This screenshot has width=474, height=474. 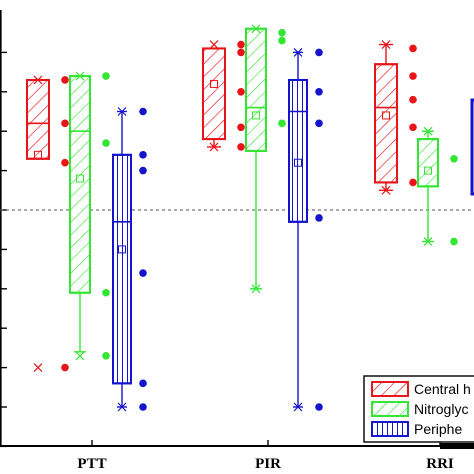 I want to click on legend-label-2: Nitroglyc, so click(x=441, y=409).